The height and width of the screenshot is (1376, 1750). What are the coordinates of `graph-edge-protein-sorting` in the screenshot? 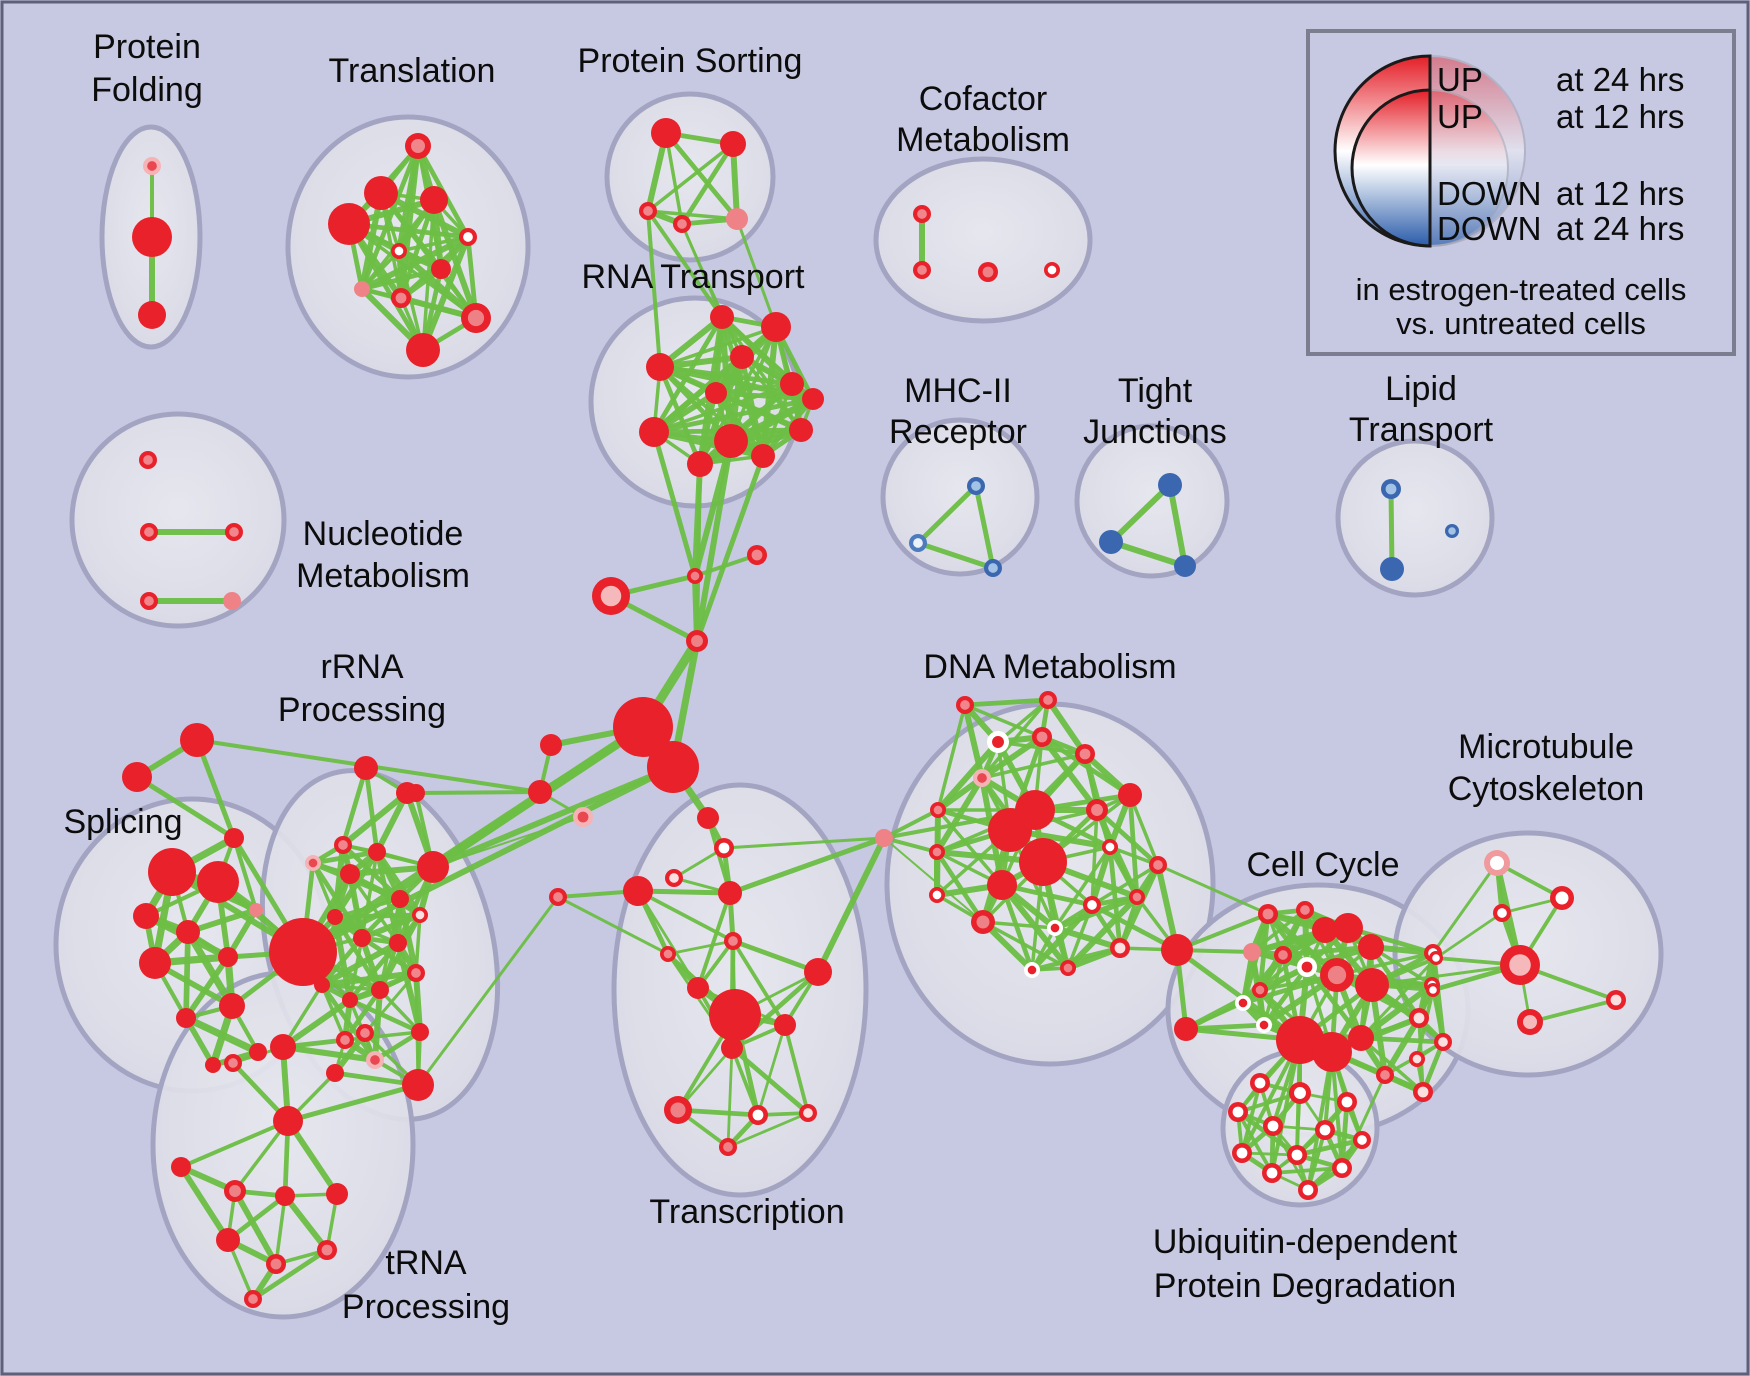 It's located at (692, 215).